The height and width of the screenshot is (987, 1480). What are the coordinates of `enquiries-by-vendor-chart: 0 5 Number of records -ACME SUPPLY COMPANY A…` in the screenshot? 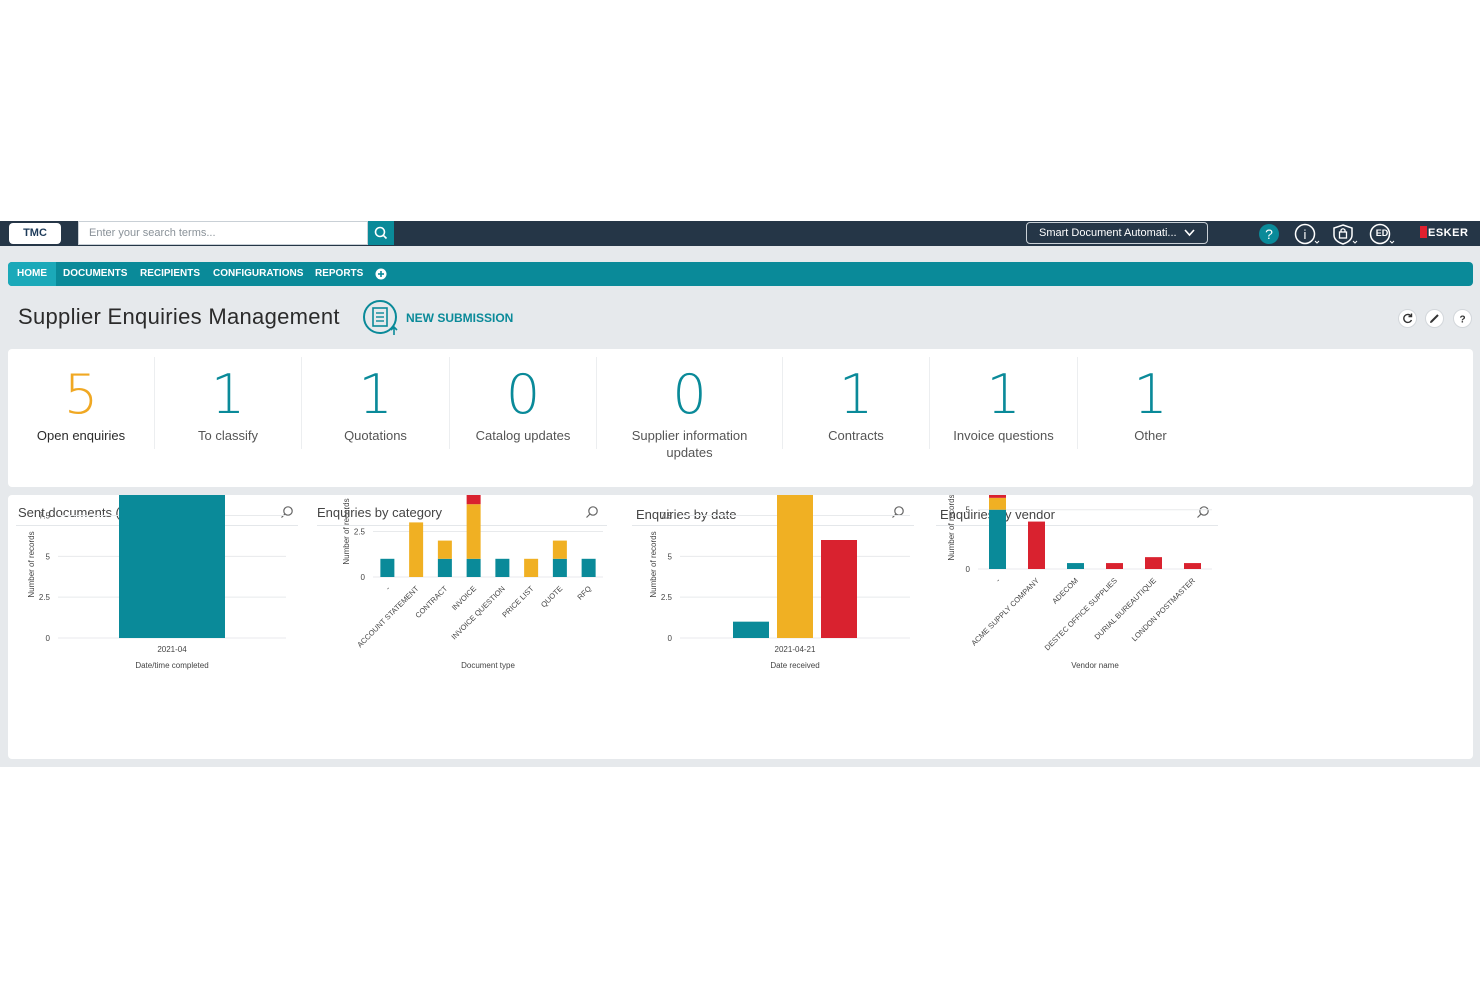 It's located at (1079, 582).